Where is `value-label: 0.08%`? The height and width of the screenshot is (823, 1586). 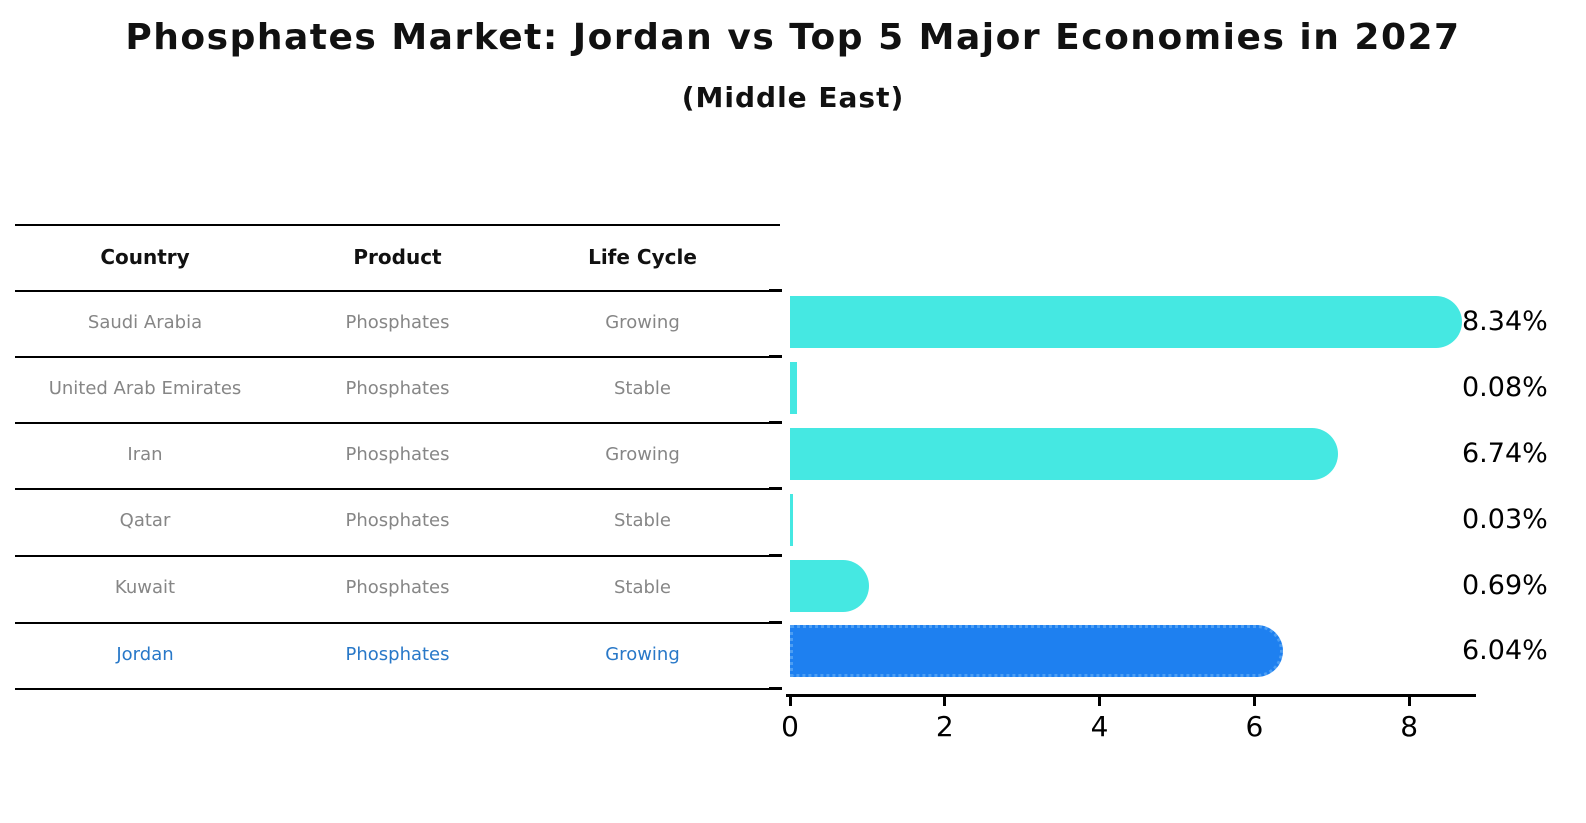
value-label: 0.08% is located at coordinates (1505, 387).